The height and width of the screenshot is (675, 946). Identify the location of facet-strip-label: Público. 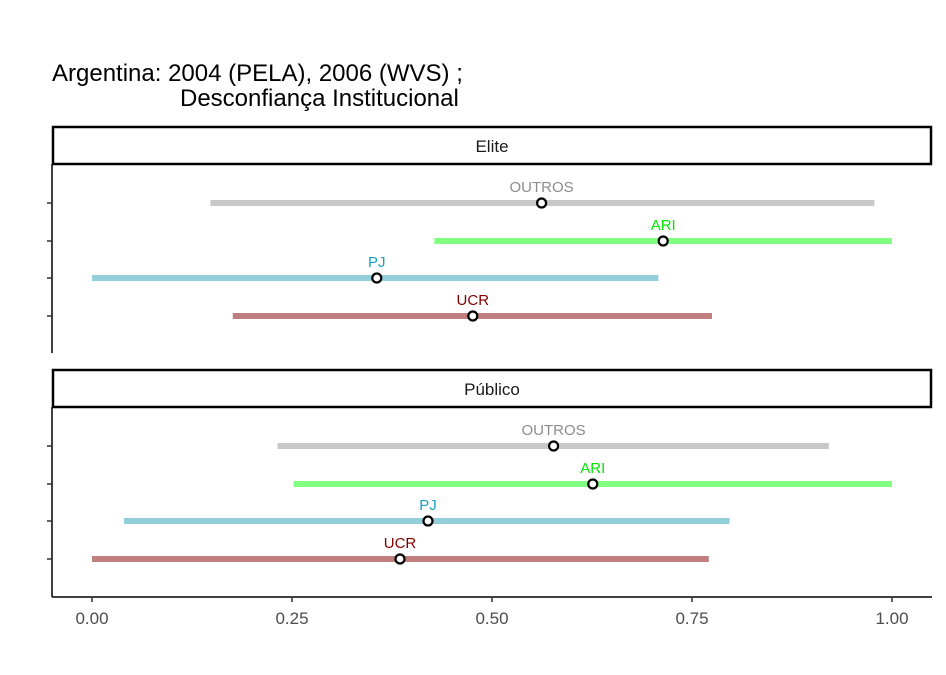
(492, 389).